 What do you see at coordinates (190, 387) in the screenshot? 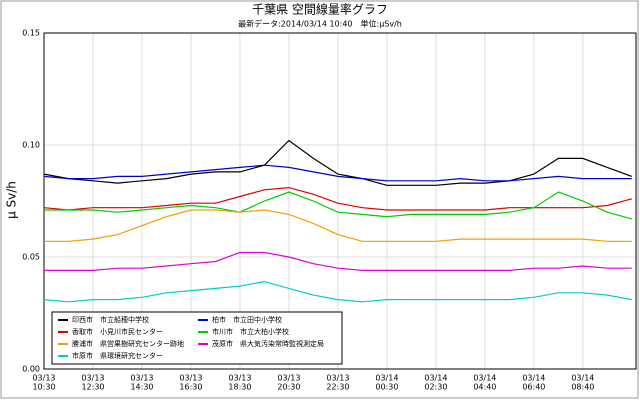
I see `x-tick-label: 16:30` at bounding box center [190, 387].